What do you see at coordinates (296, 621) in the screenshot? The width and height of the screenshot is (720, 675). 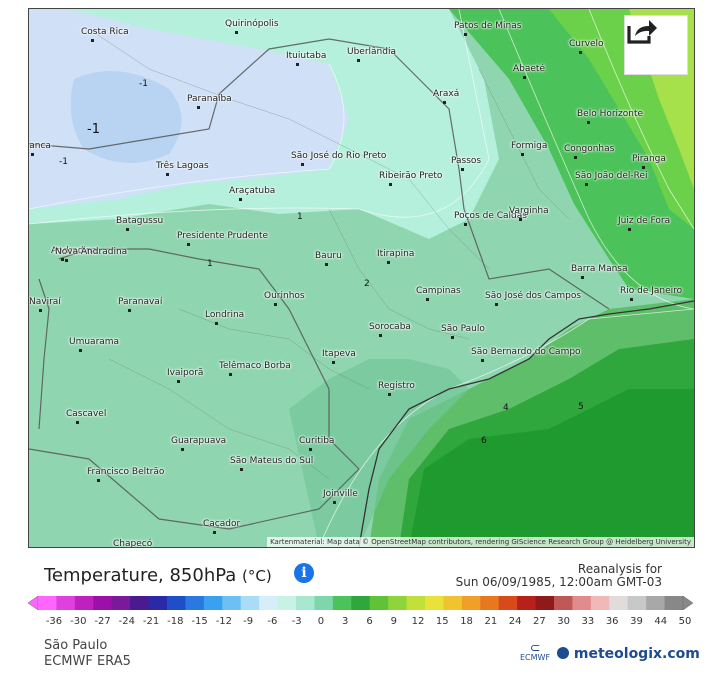 I see `colorbar-tick-label: -3` at bounding box center [296, 621].